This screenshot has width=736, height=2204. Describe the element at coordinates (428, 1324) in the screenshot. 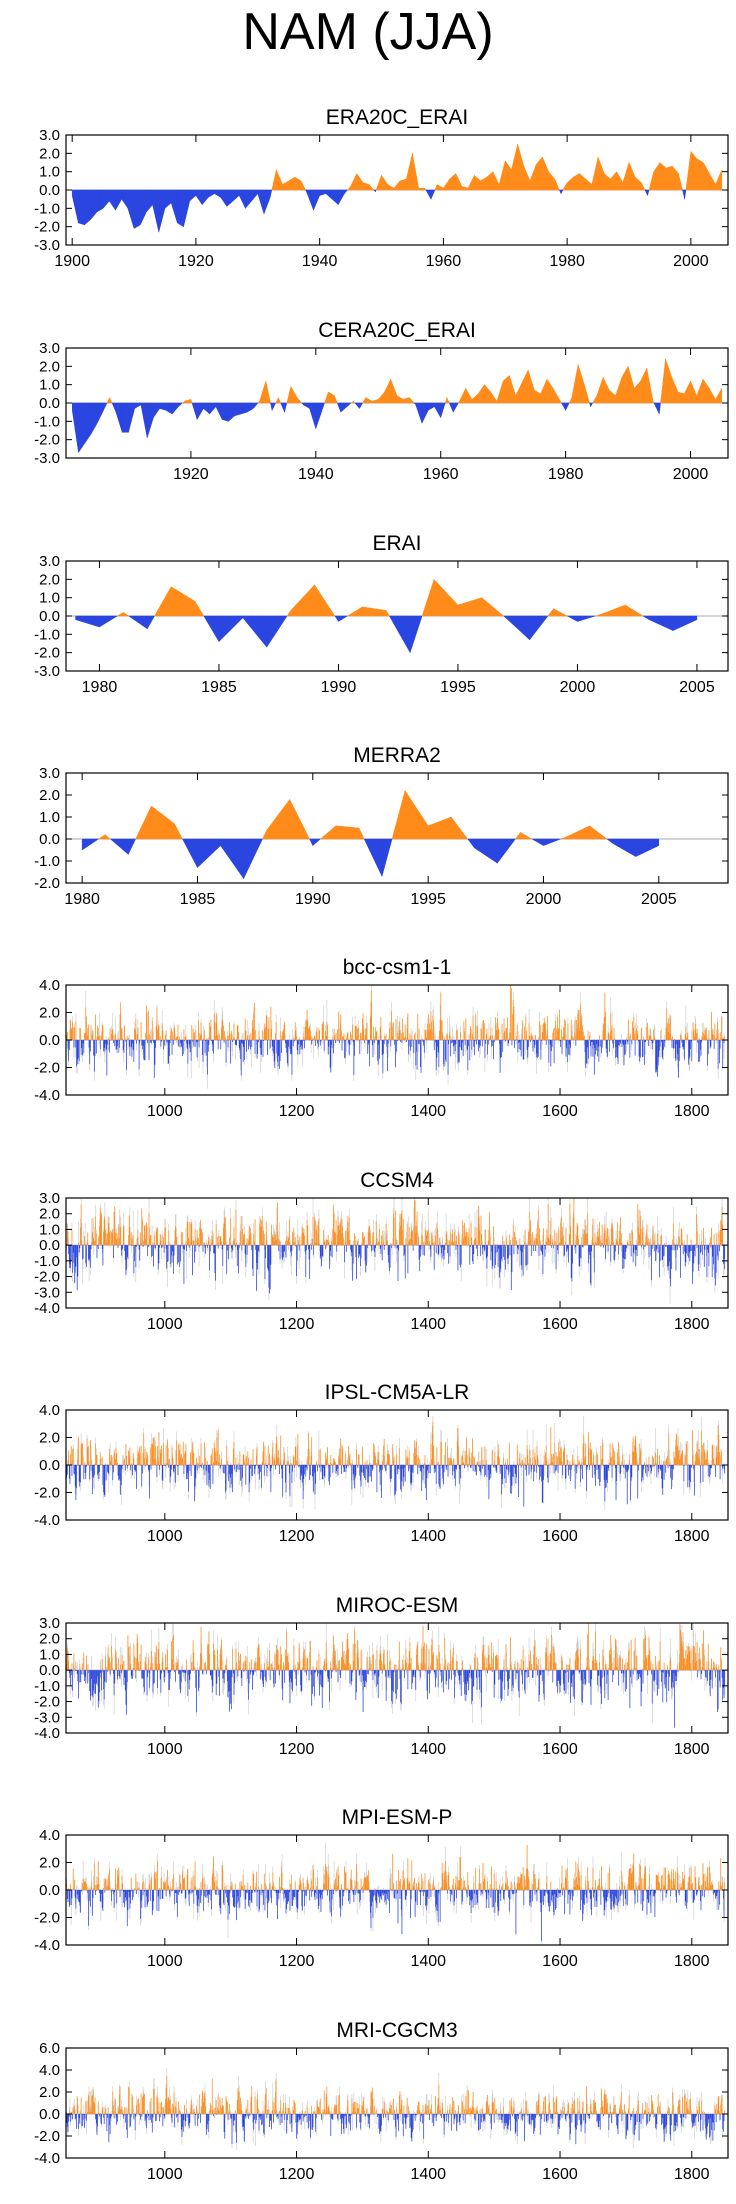

I see `x-tick-label: 1400` at that location.